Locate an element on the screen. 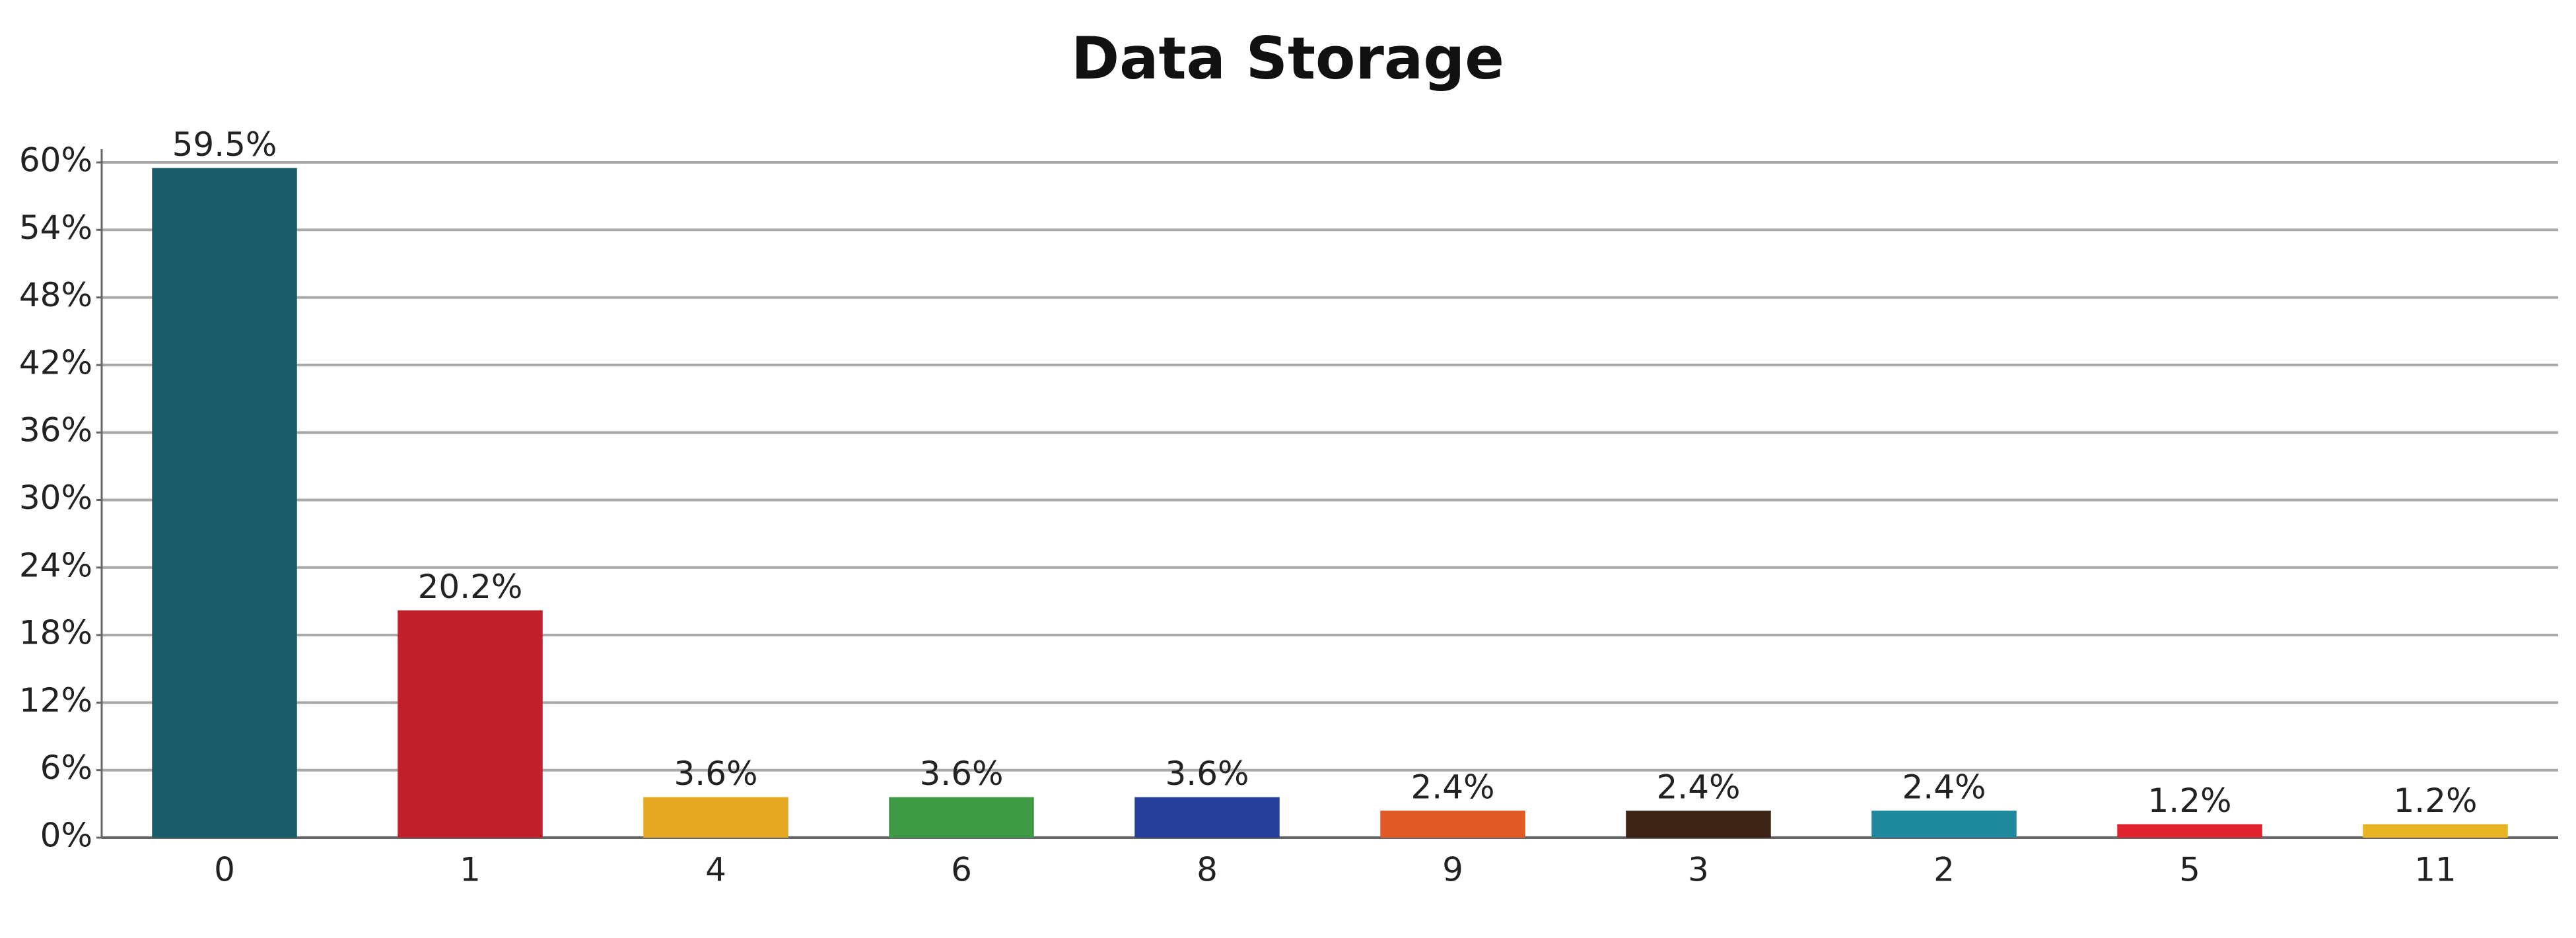 The image size is (2576, 938). y-tick-label: 48% is located at coordinates (56, 295).